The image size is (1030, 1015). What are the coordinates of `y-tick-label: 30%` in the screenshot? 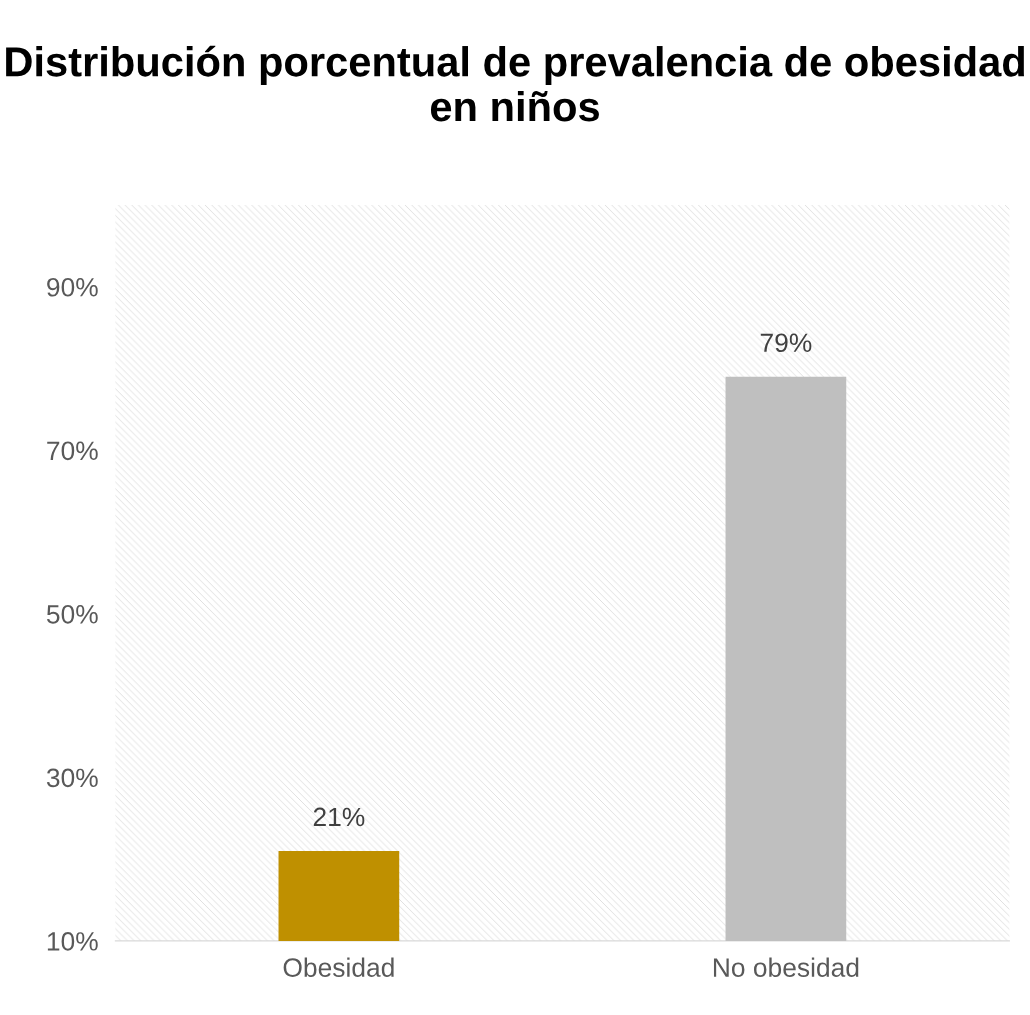 It's located at (72, 778).